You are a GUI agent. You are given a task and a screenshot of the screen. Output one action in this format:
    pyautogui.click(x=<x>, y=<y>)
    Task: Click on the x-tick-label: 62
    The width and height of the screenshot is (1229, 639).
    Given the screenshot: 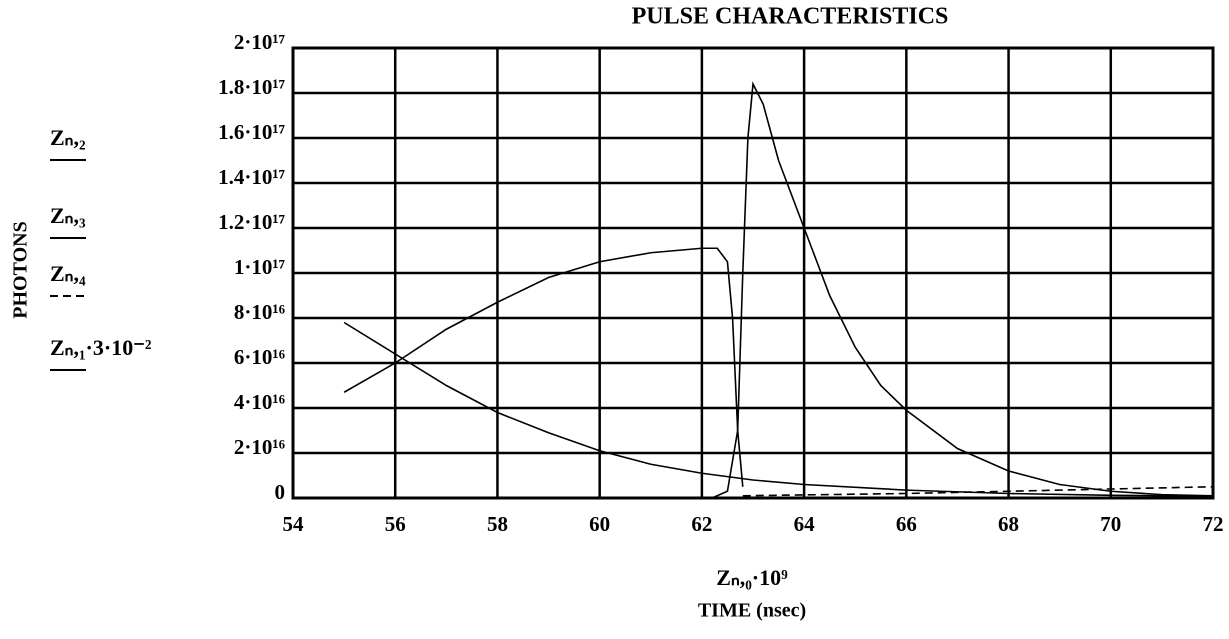 What is the action you would take?
    pyautogui.click(x=701, y=524)
    